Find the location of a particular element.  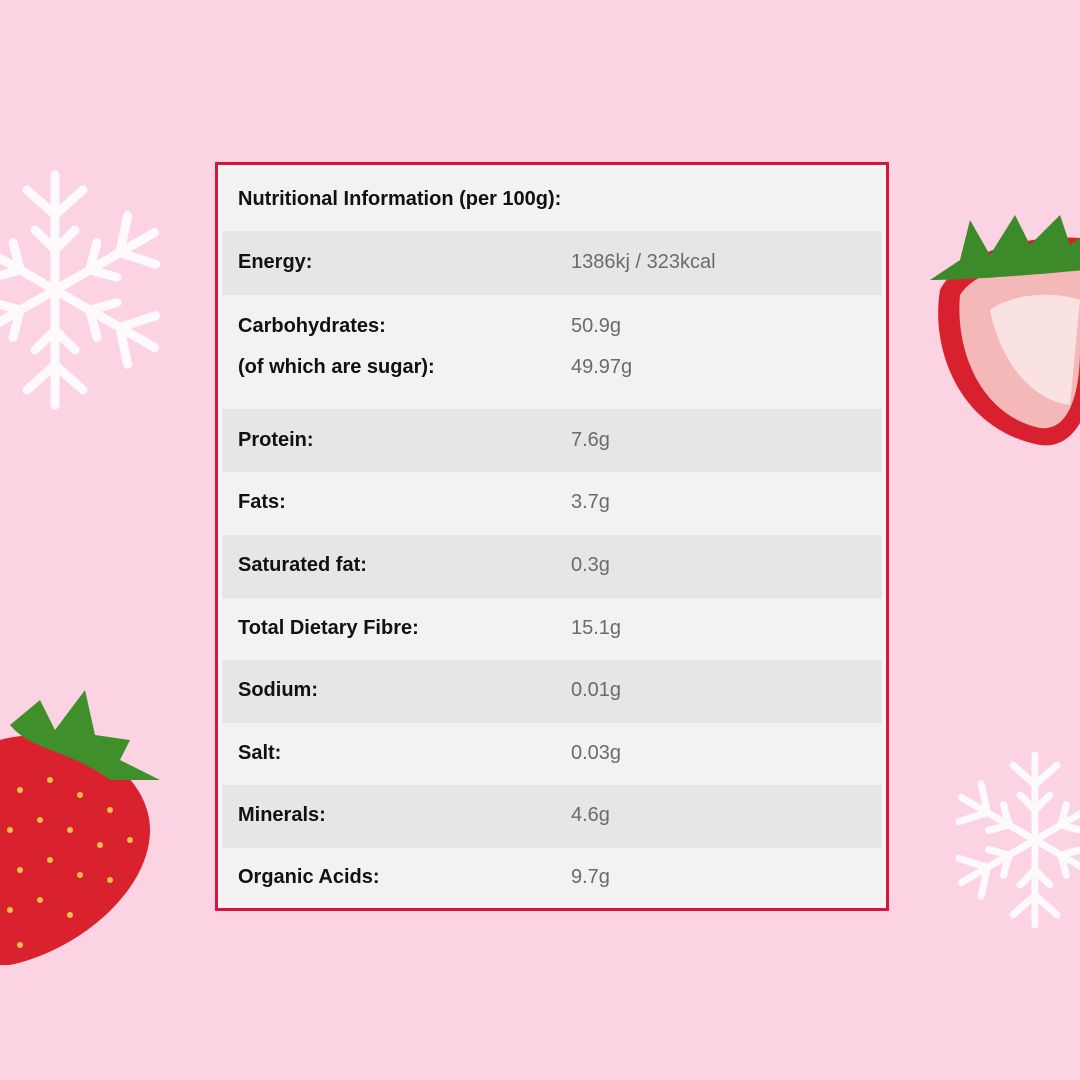

strawberry-image is located at coordinates (80, 827).